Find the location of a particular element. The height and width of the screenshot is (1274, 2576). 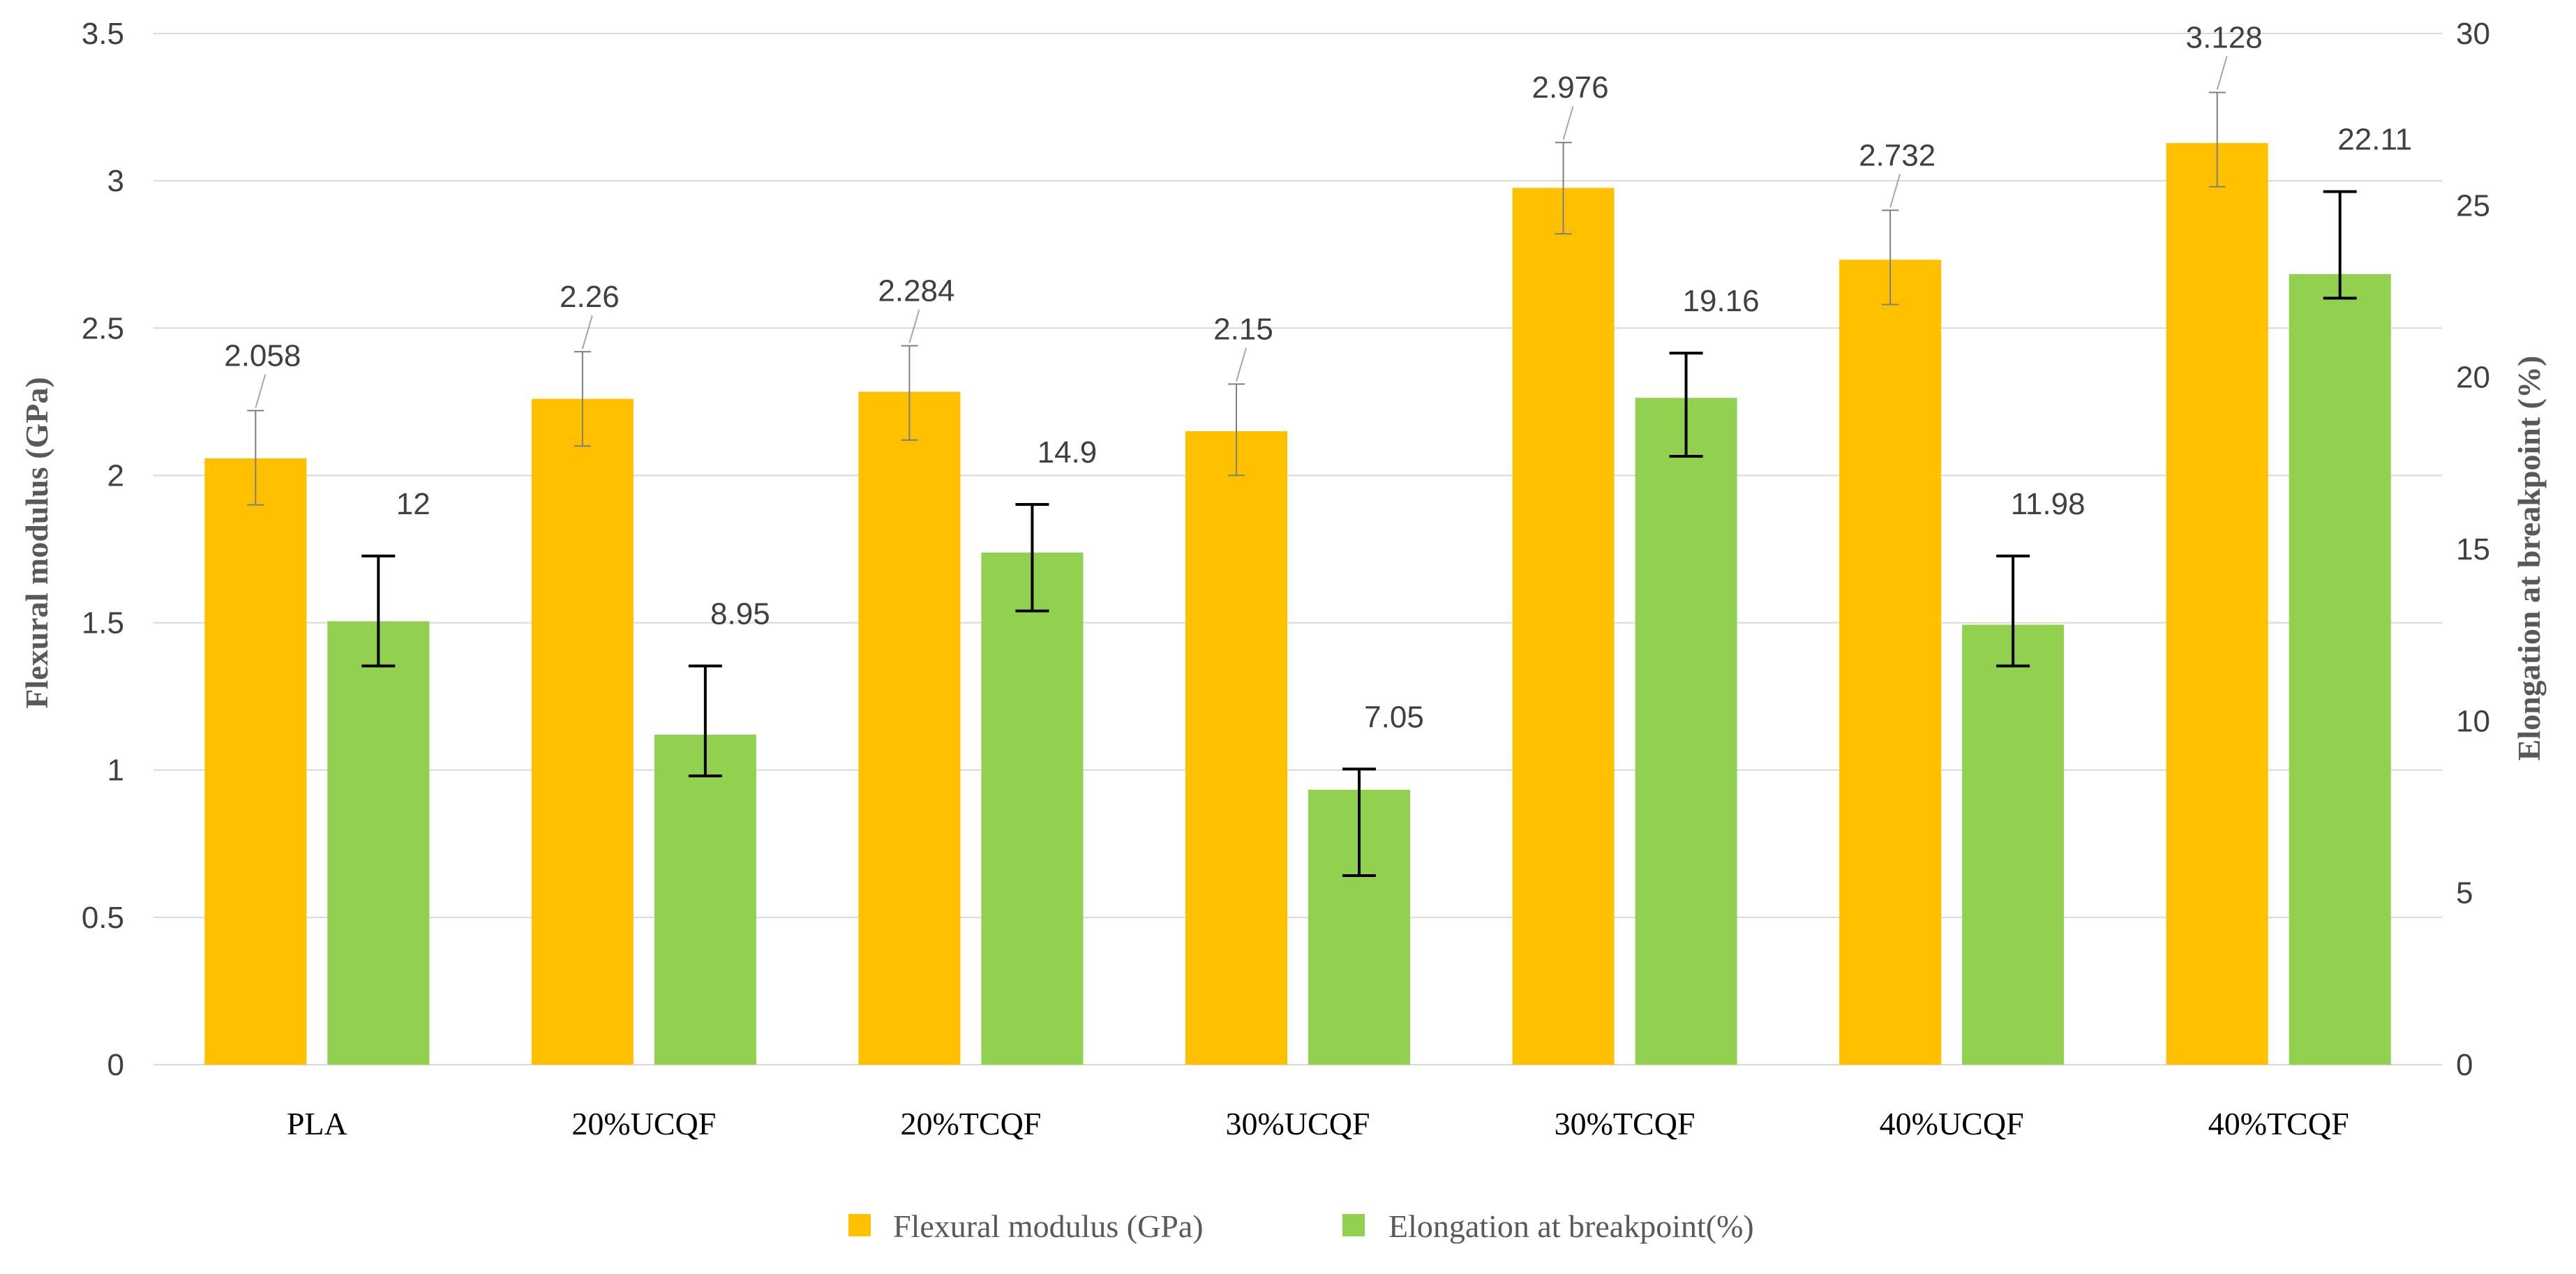

right-tick-label: 5 is located at coordinates (2464, 893).